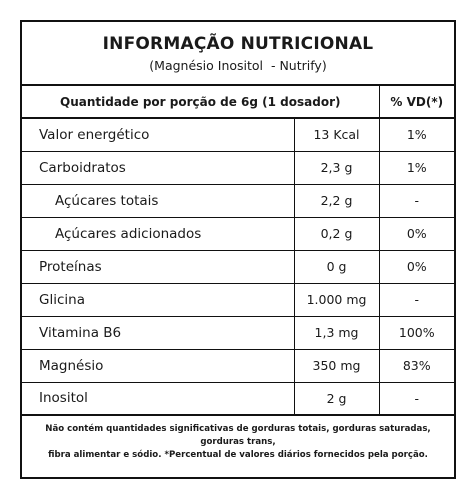 This screenshot has height=500, width=476. Describe the element at coordinates (336, 366) in the screenshot. I see `nutrient-amount: 350 mg` at that location.